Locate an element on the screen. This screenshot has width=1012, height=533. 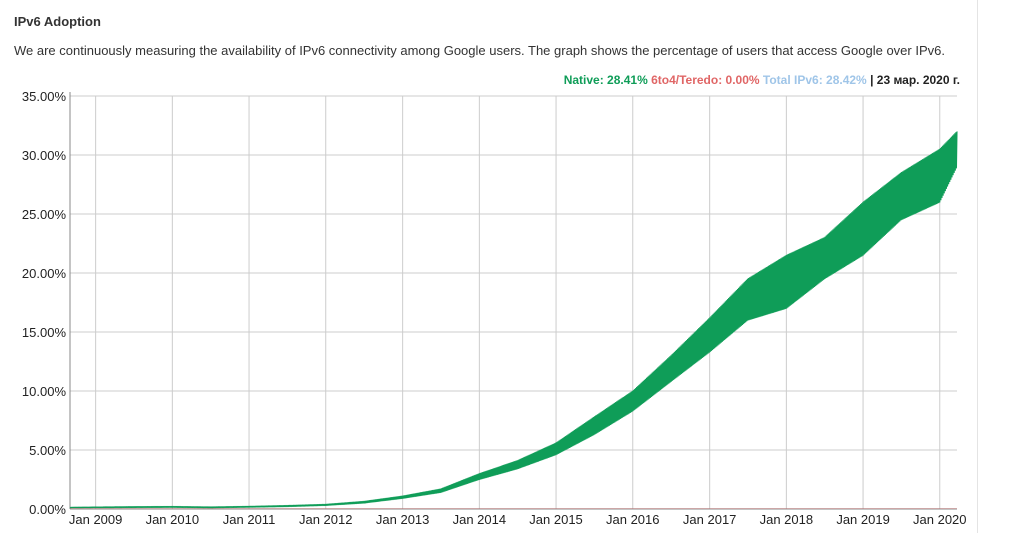
y-tick-label: 5.00% is located at coordinates (47, 450).